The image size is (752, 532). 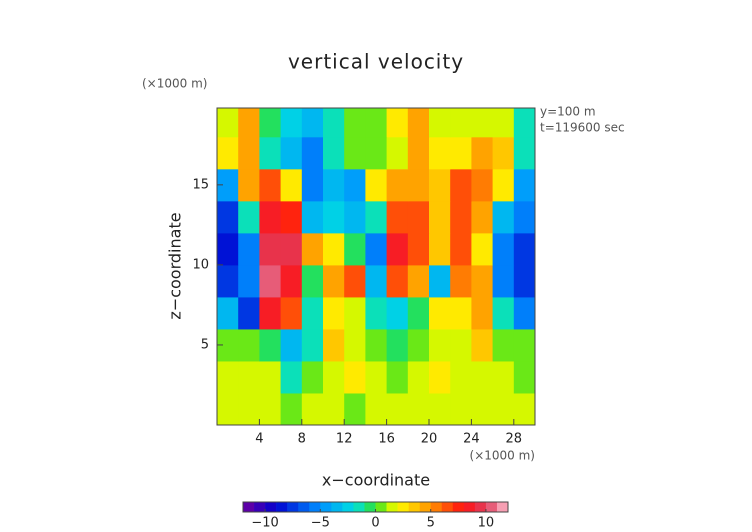 I want to click on chart-title: vertical velocity, so click(x=376, y=62).